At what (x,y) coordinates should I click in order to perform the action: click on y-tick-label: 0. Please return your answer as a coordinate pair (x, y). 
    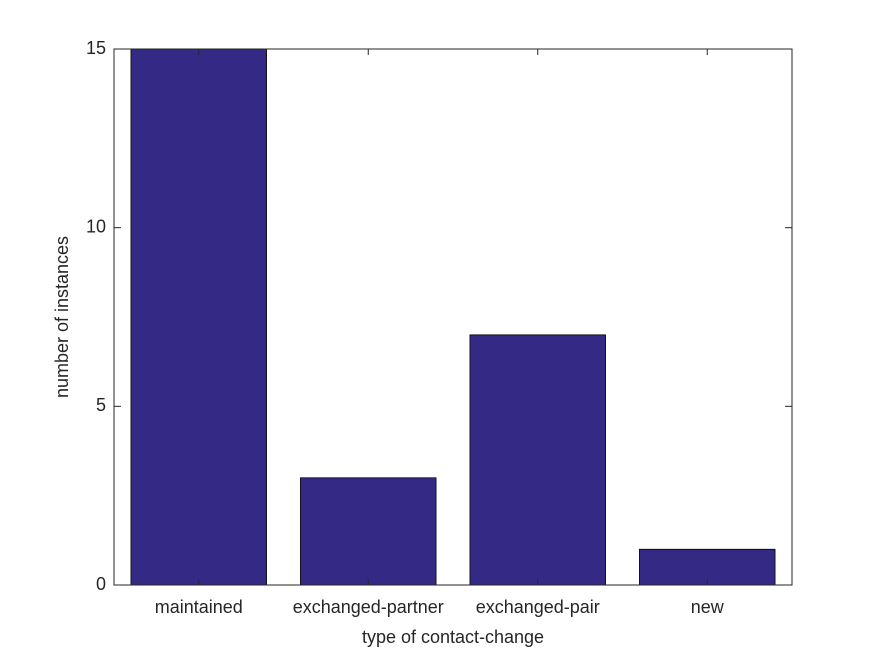
    Looking at the image, I should click on (101, 584).